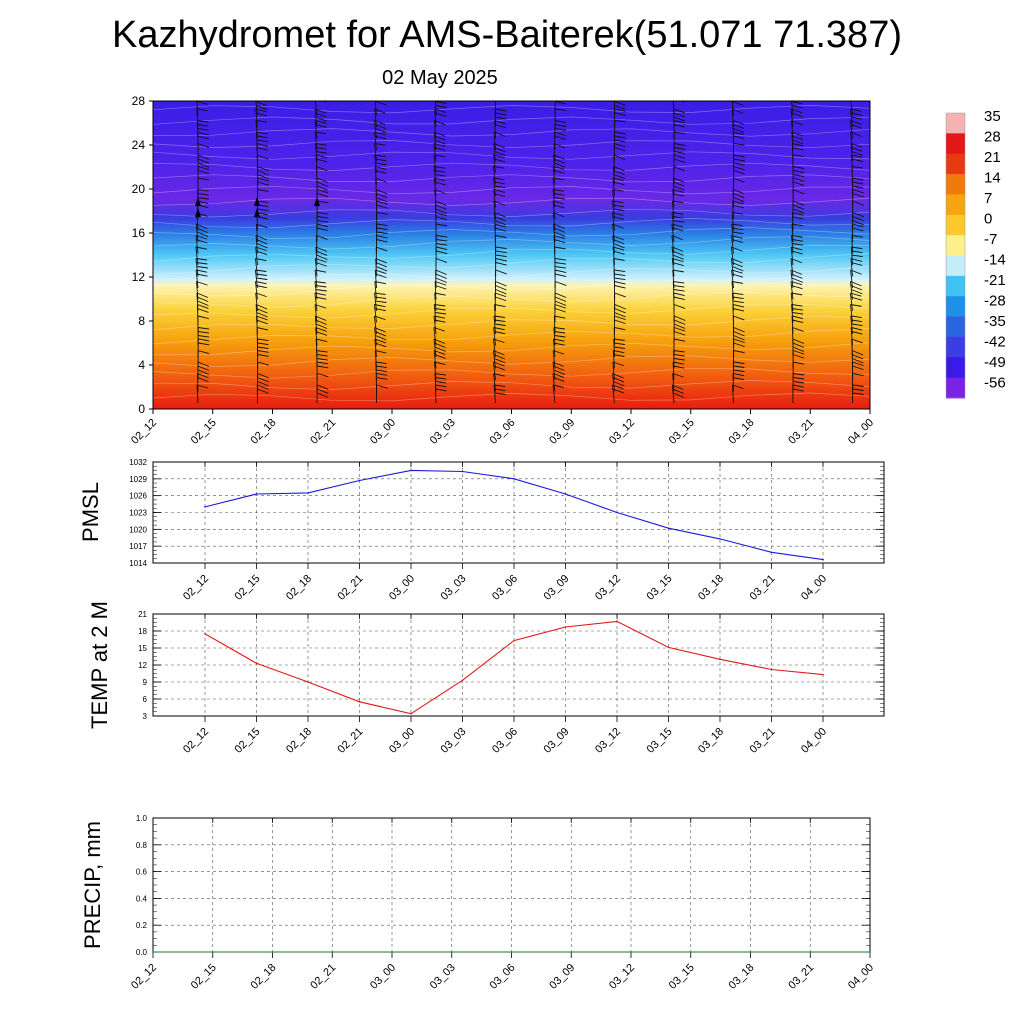 Image resolution: width=1024 pixels, height=1024 pixels. What do you see at coordinates (138, 479) in the screenshot?
I see `y-tick-label: 1029` at bounding box center [138, 479].